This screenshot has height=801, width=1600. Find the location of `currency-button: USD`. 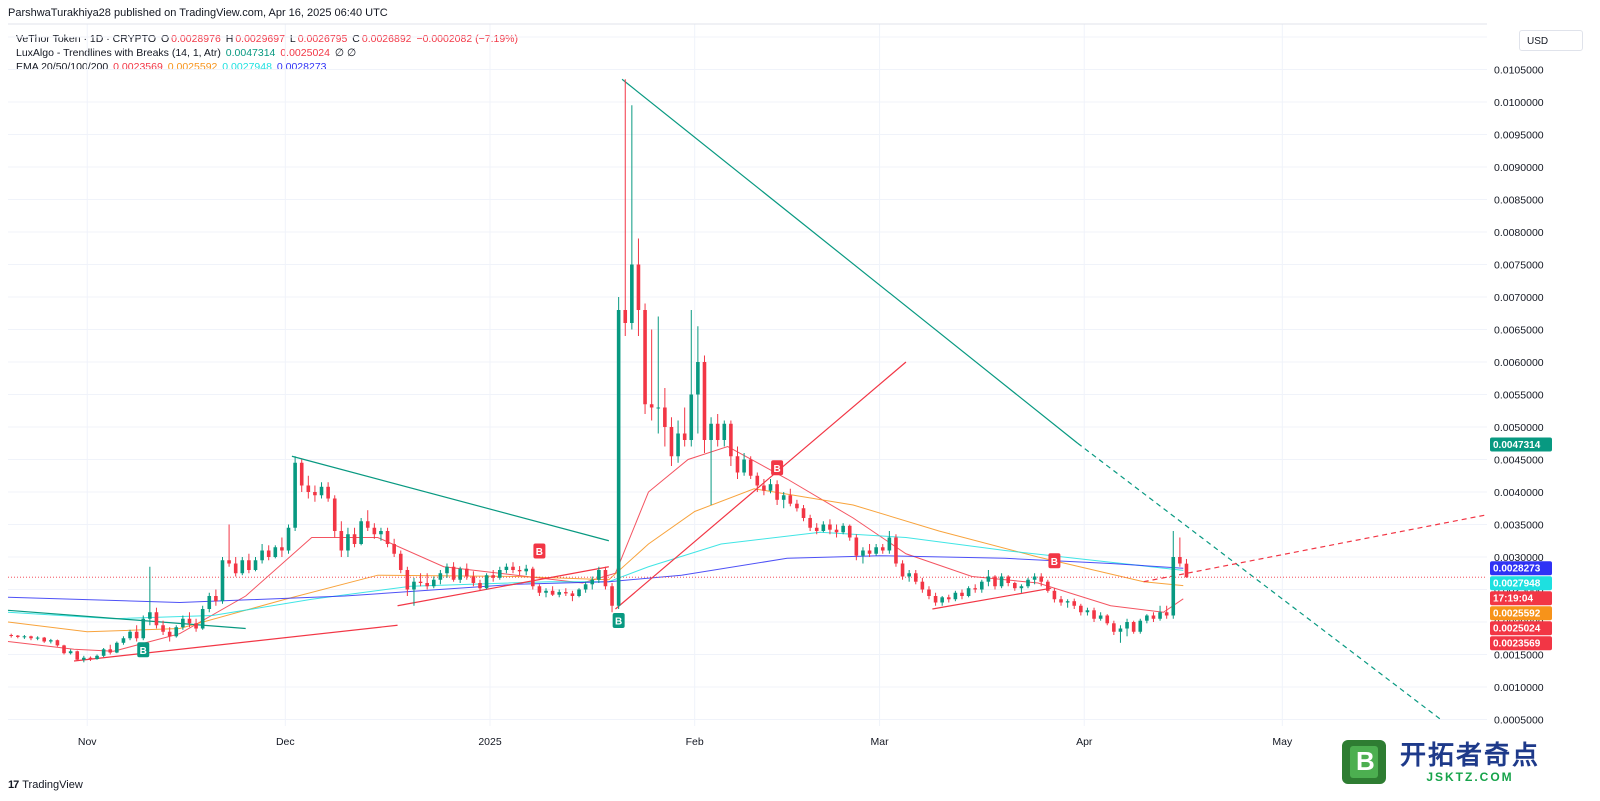

currency-button: USD is located at coordinates (1551, 40).